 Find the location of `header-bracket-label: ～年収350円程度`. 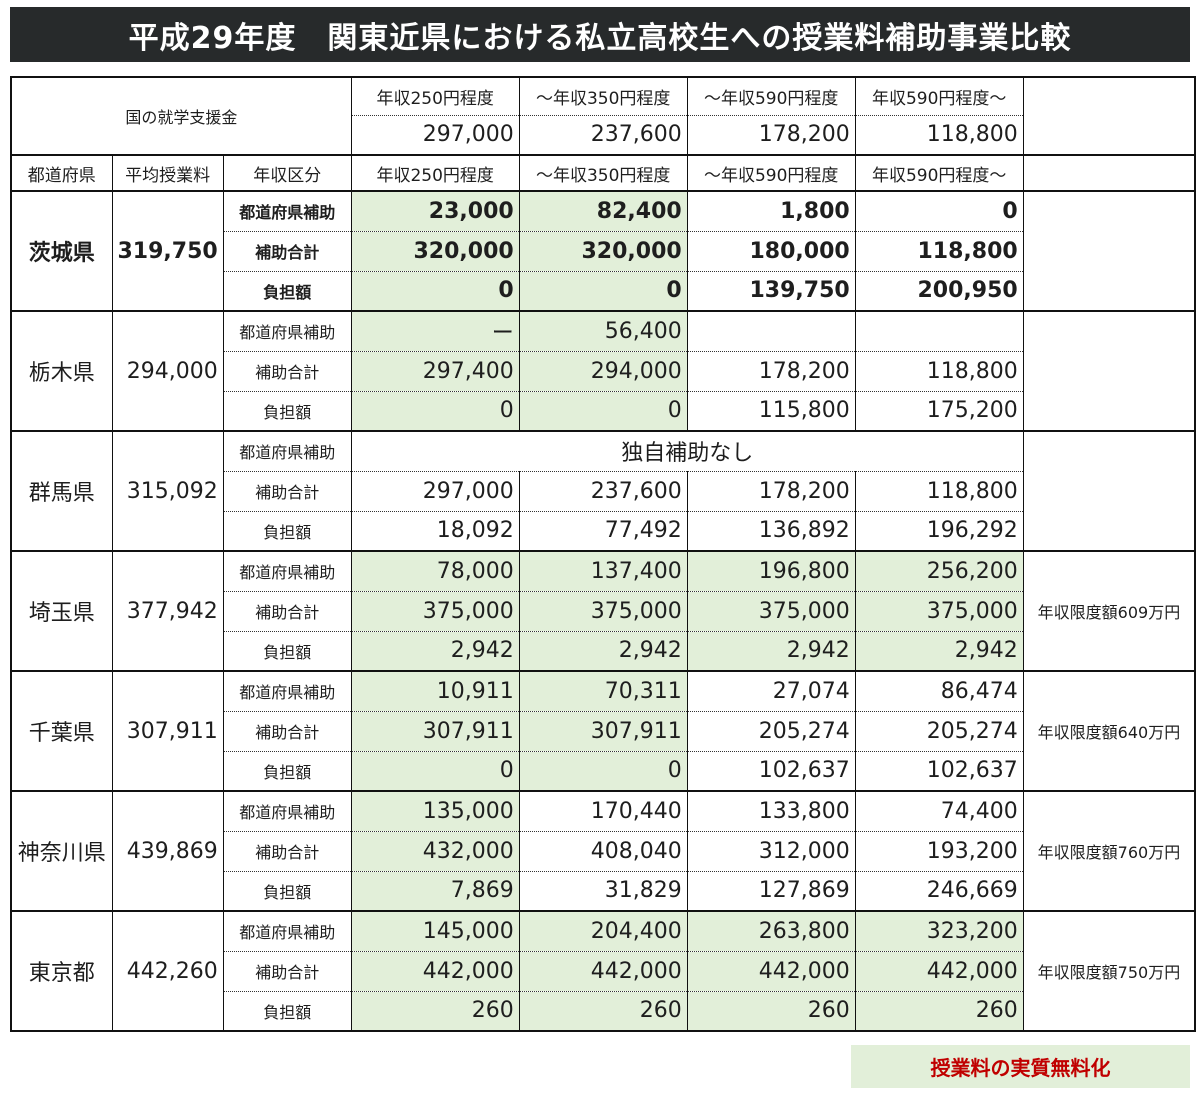

header-bracket-label: ～年収350円程度 is located at coordinates (603, 172).